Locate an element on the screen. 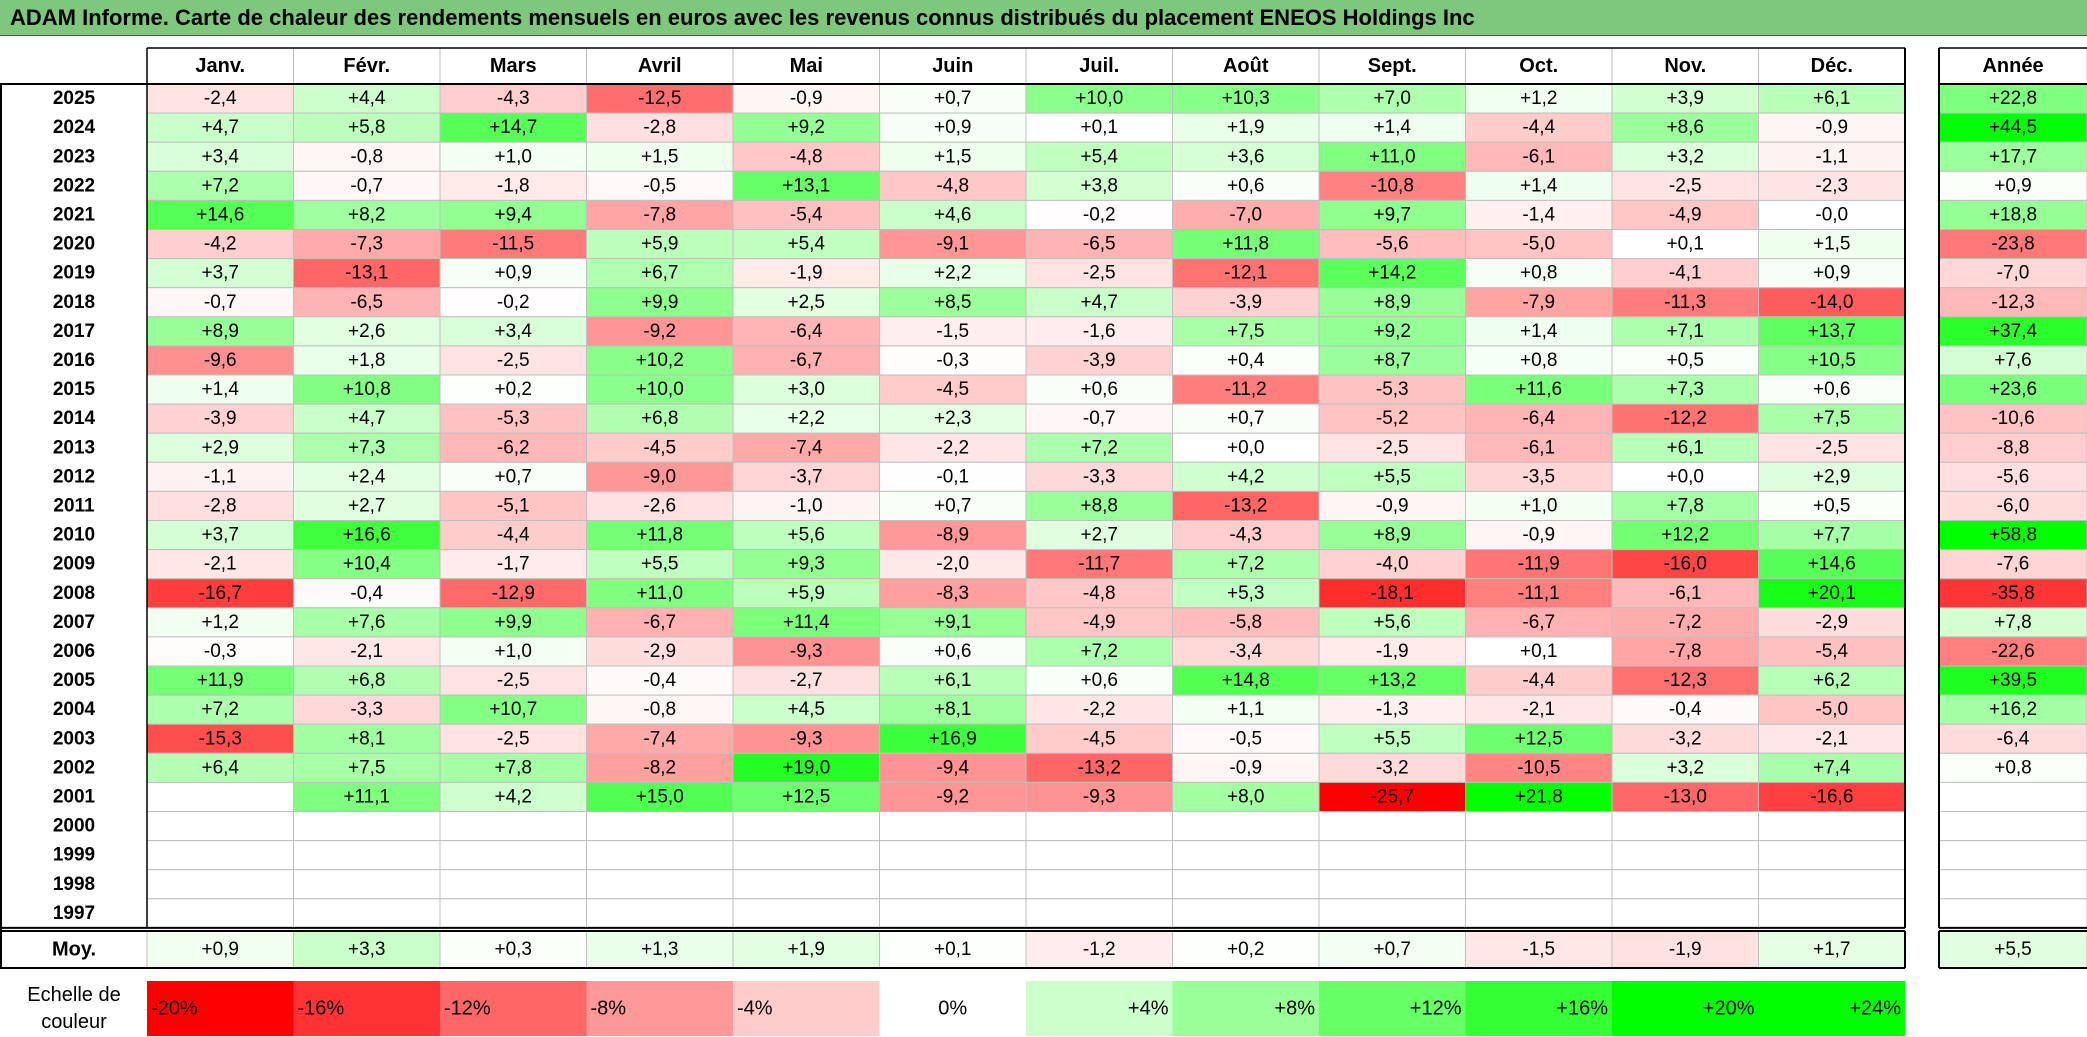 This screenshot has height=1037, width=2087. cell-value: -5,8 is located at coordinates (1245, 622).